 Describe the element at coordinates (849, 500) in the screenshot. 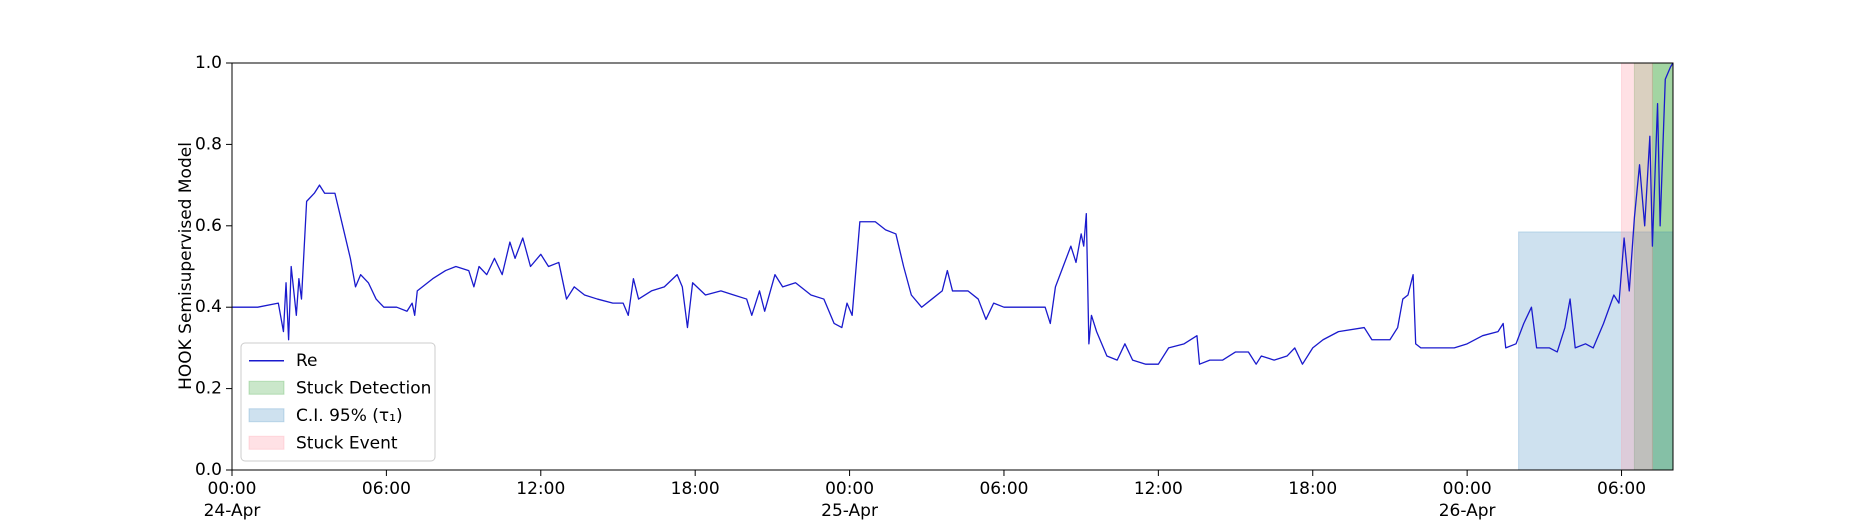

I see `x-tick-label: 00:00 25-Apr` at that location.